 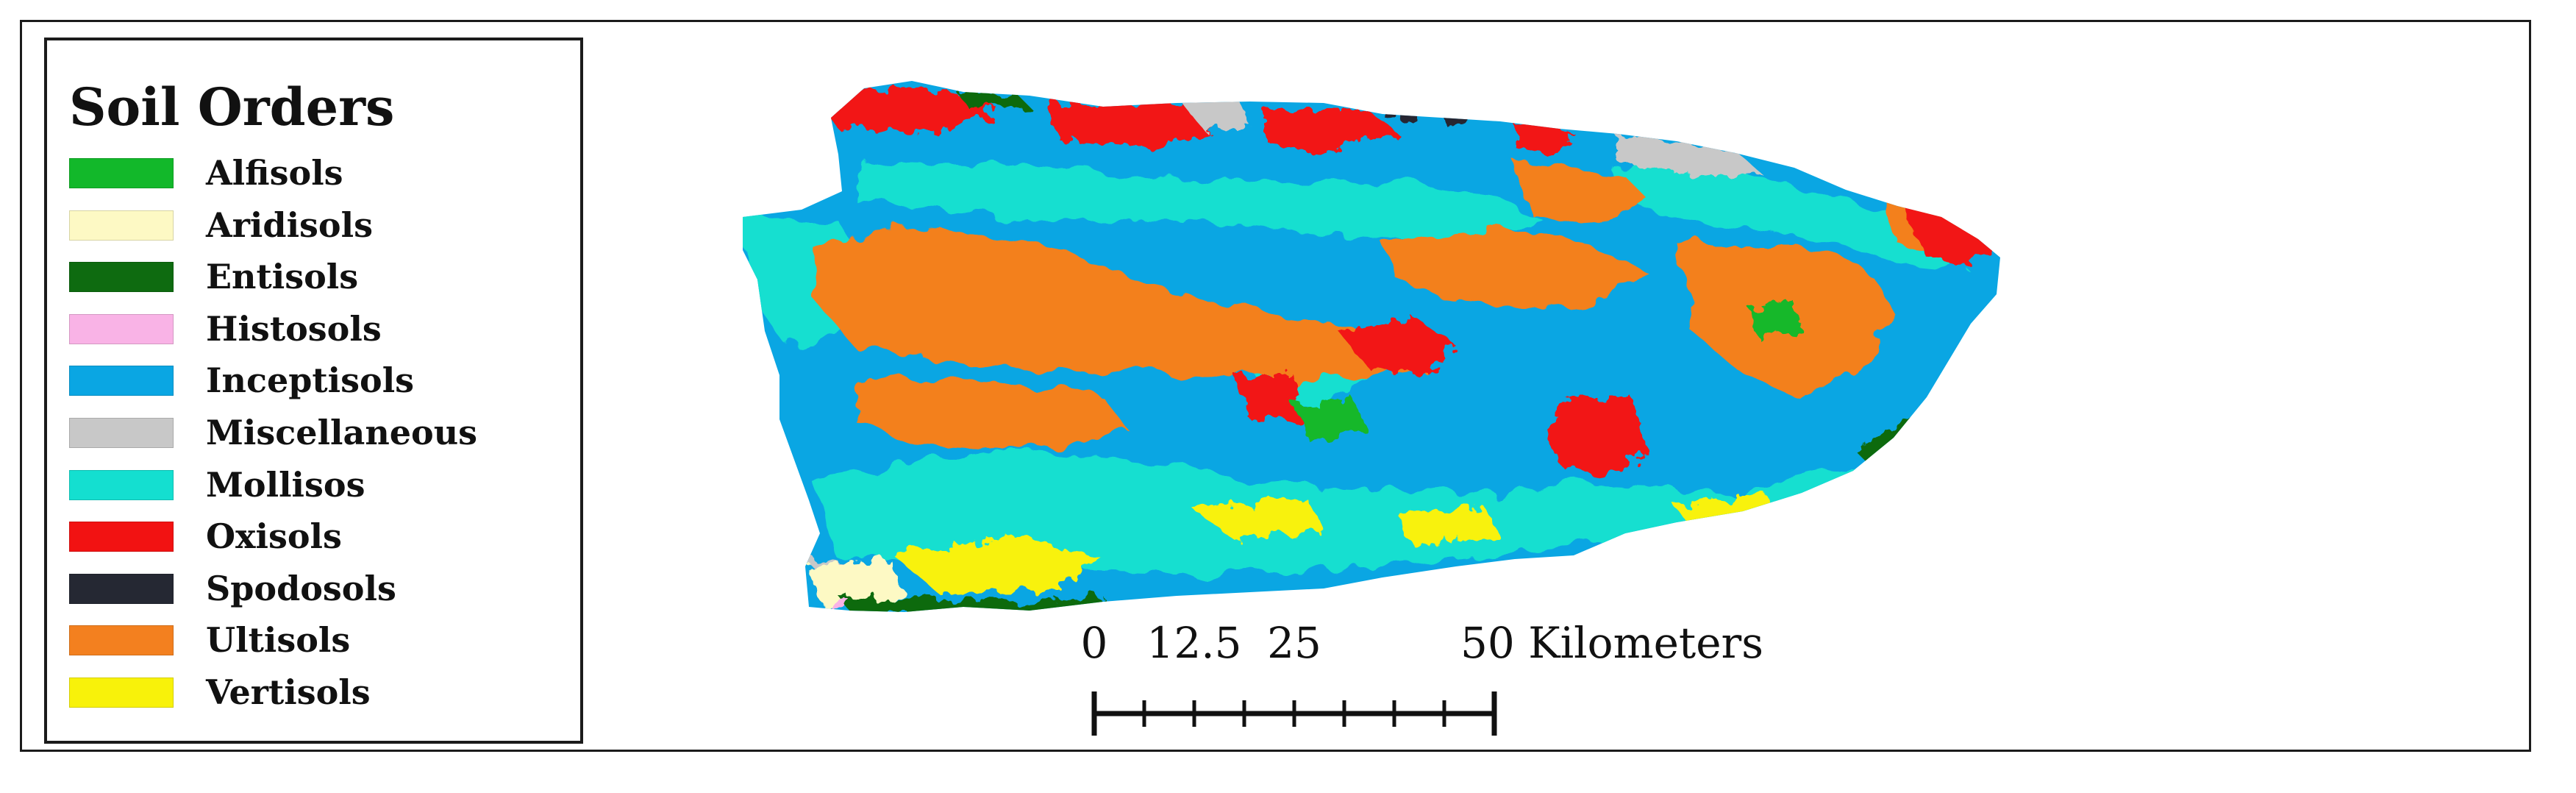 What do you see at coordinates (1545, 139) in the screenshot?
I see `region-oxisols-north-east` at bounding box center [1545, 139].